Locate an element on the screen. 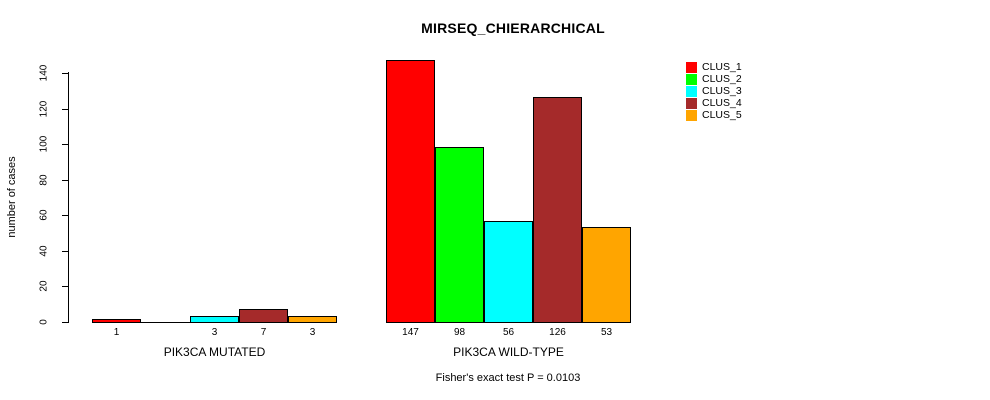 This screenshot has height=400, width=990. legend-label-clus_3: CLUS_3 is located at coordinates (722, 91).